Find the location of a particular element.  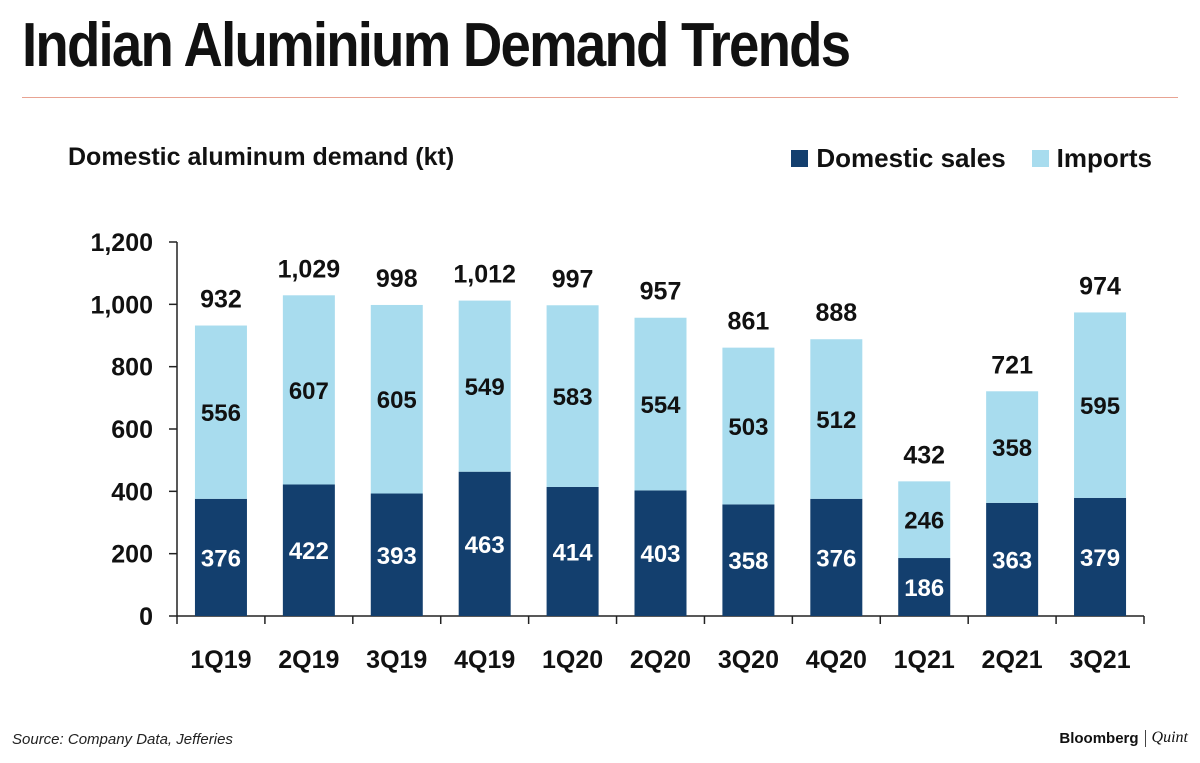

data-label-imports: 595 is located at coordinates (1100, 406).